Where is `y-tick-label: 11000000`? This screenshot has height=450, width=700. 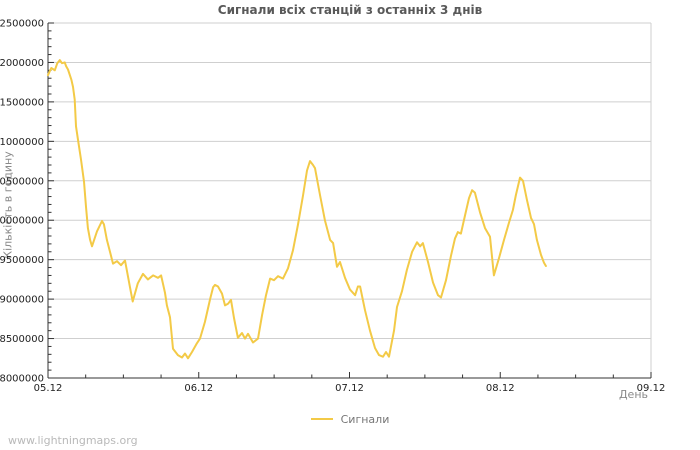 y-tick-label: 11000000 is located at coordinates (22, 142).